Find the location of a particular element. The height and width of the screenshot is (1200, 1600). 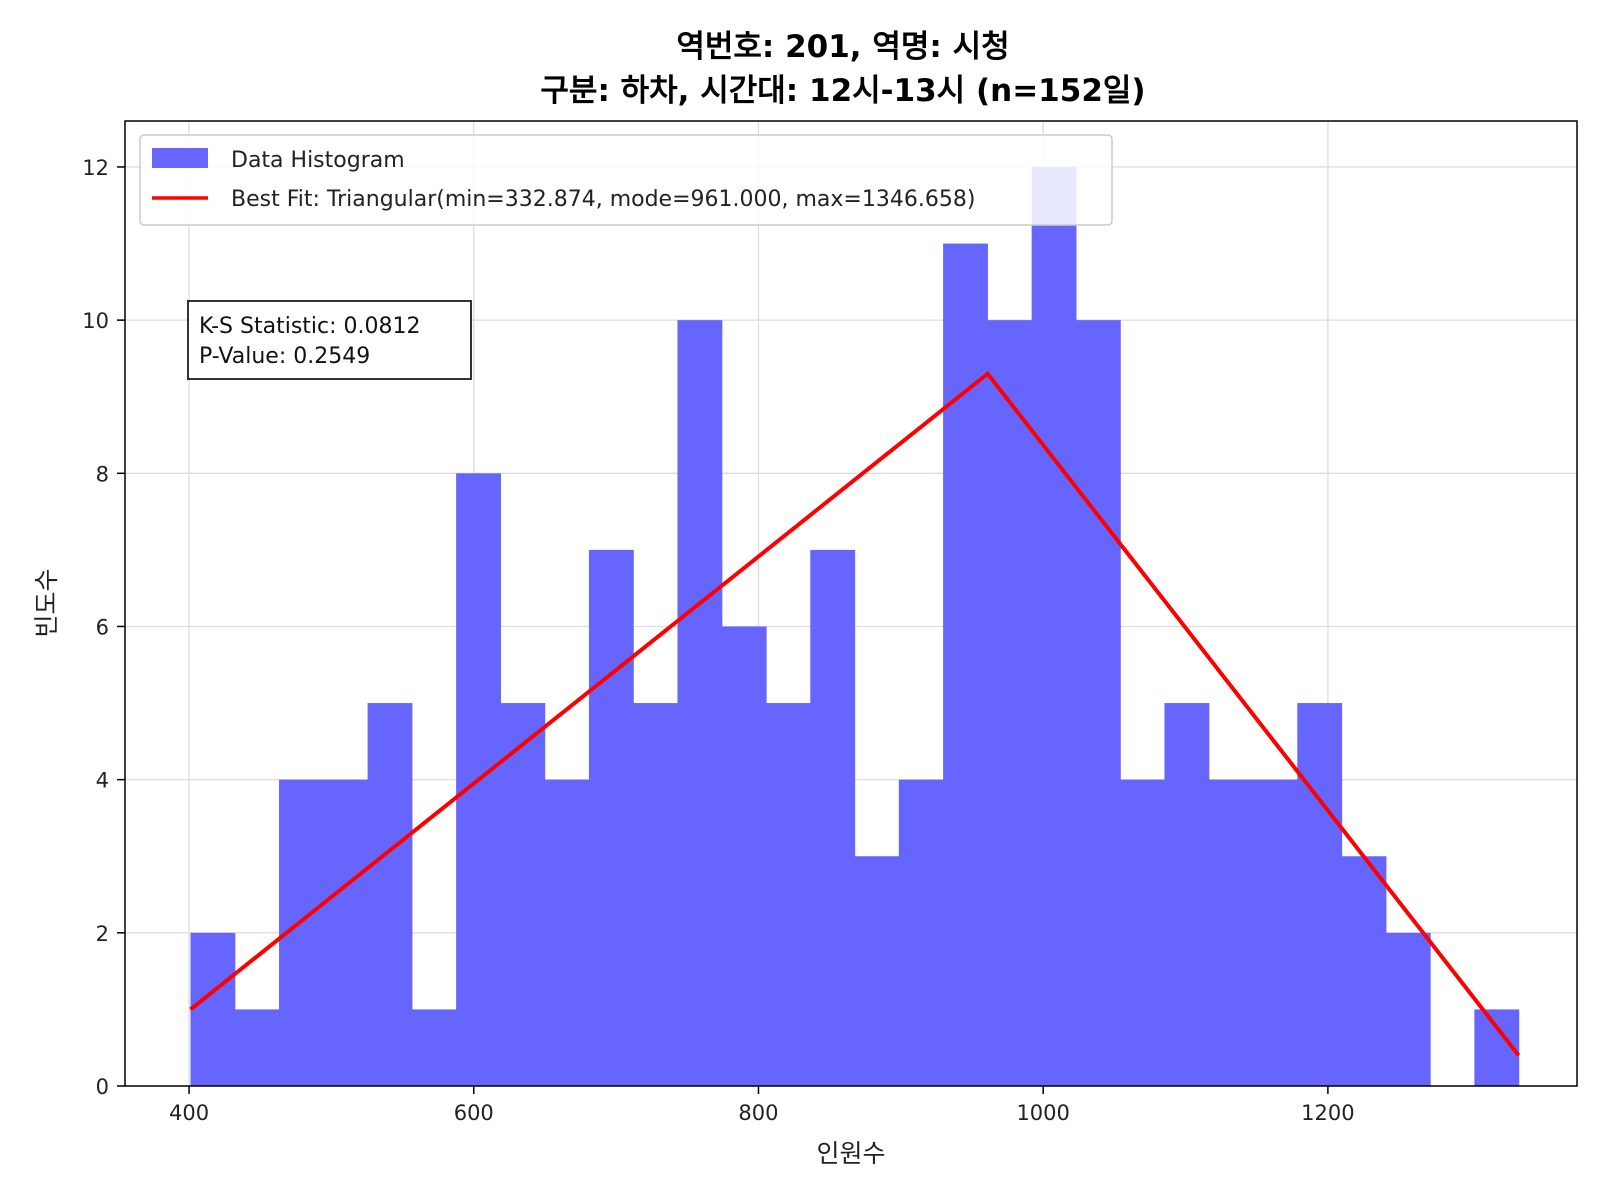

y-tick-label: 10 is located at coordinates (95, 321).